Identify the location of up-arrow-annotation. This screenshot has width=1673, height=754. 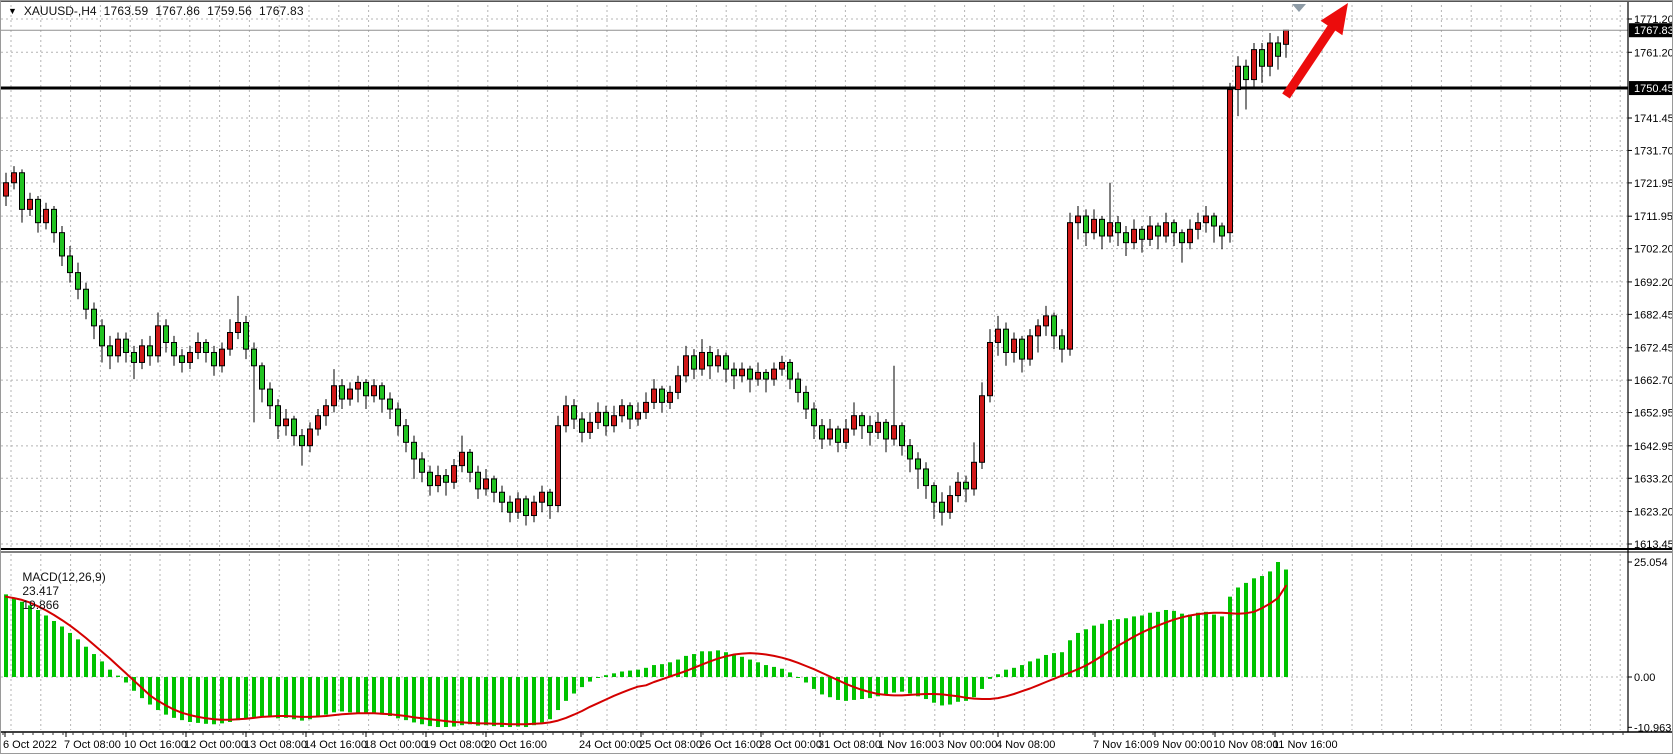
(1315, 51).